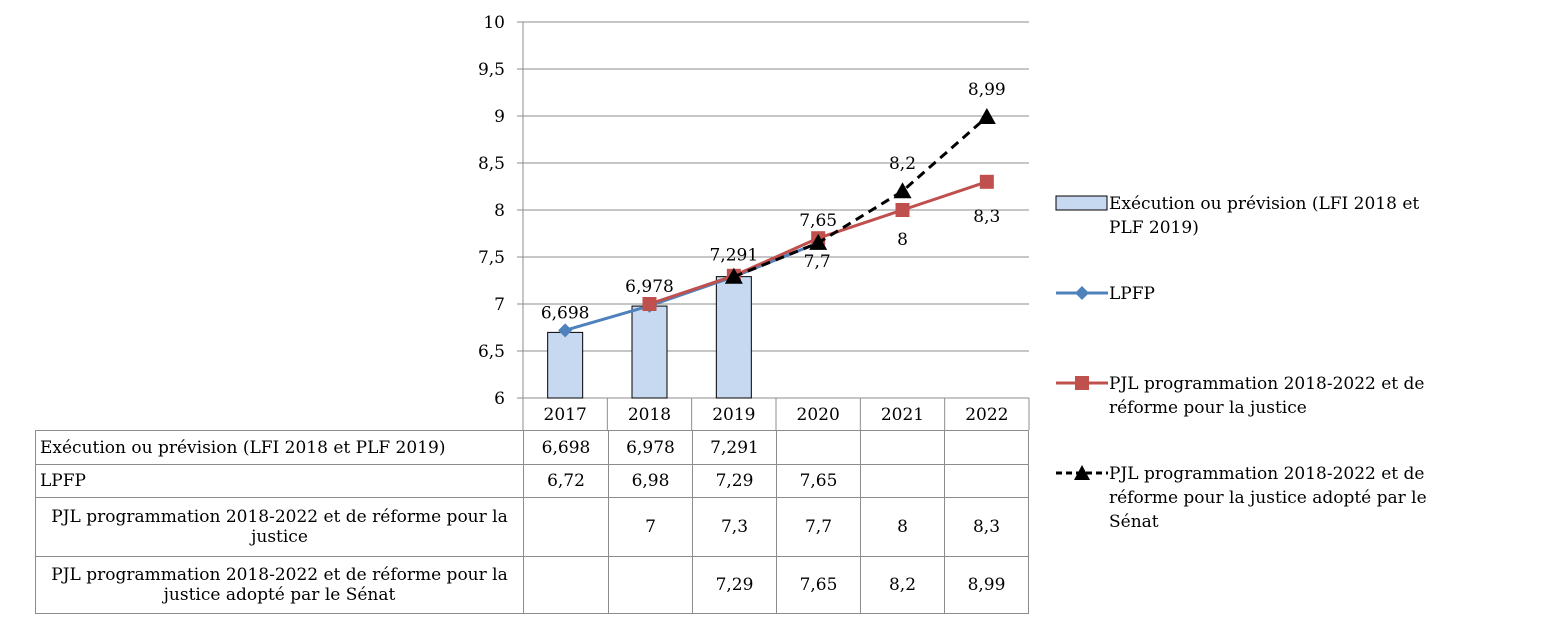  What do you see at coordinates (1082, 293) in the screenshot?
I see `legend-diamond-line` at bounding box center [1082, 293].